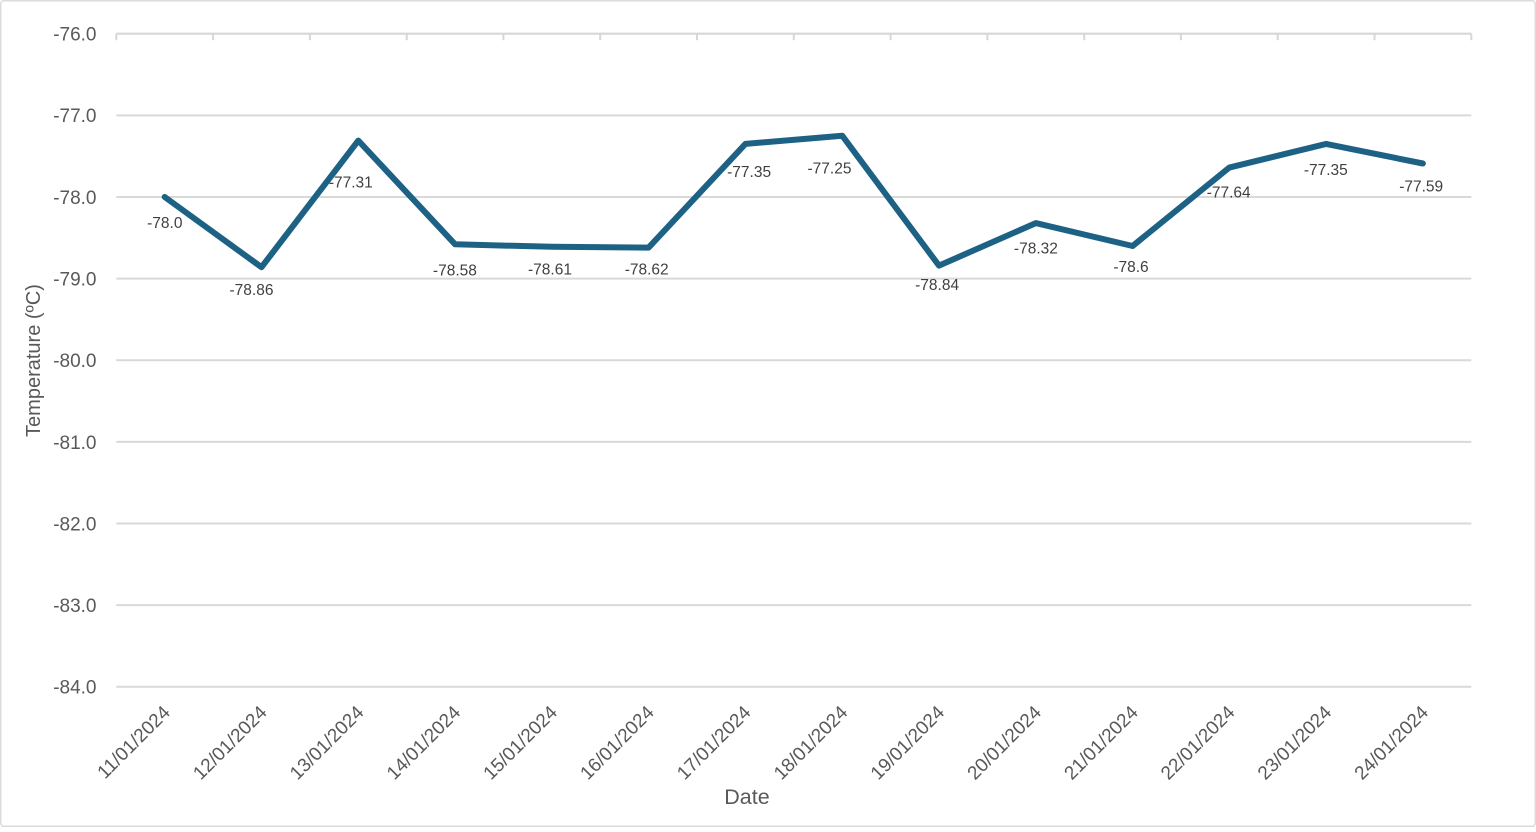  Describe the element at coordinates (550, 270) in the screenshot. I see `svg-text: -78.61` at that location.